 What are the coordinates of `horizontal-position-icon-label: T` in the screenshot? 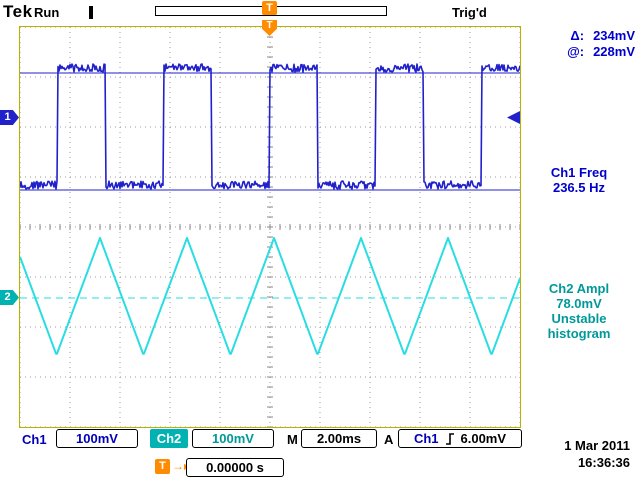 It's located at (162, 466).